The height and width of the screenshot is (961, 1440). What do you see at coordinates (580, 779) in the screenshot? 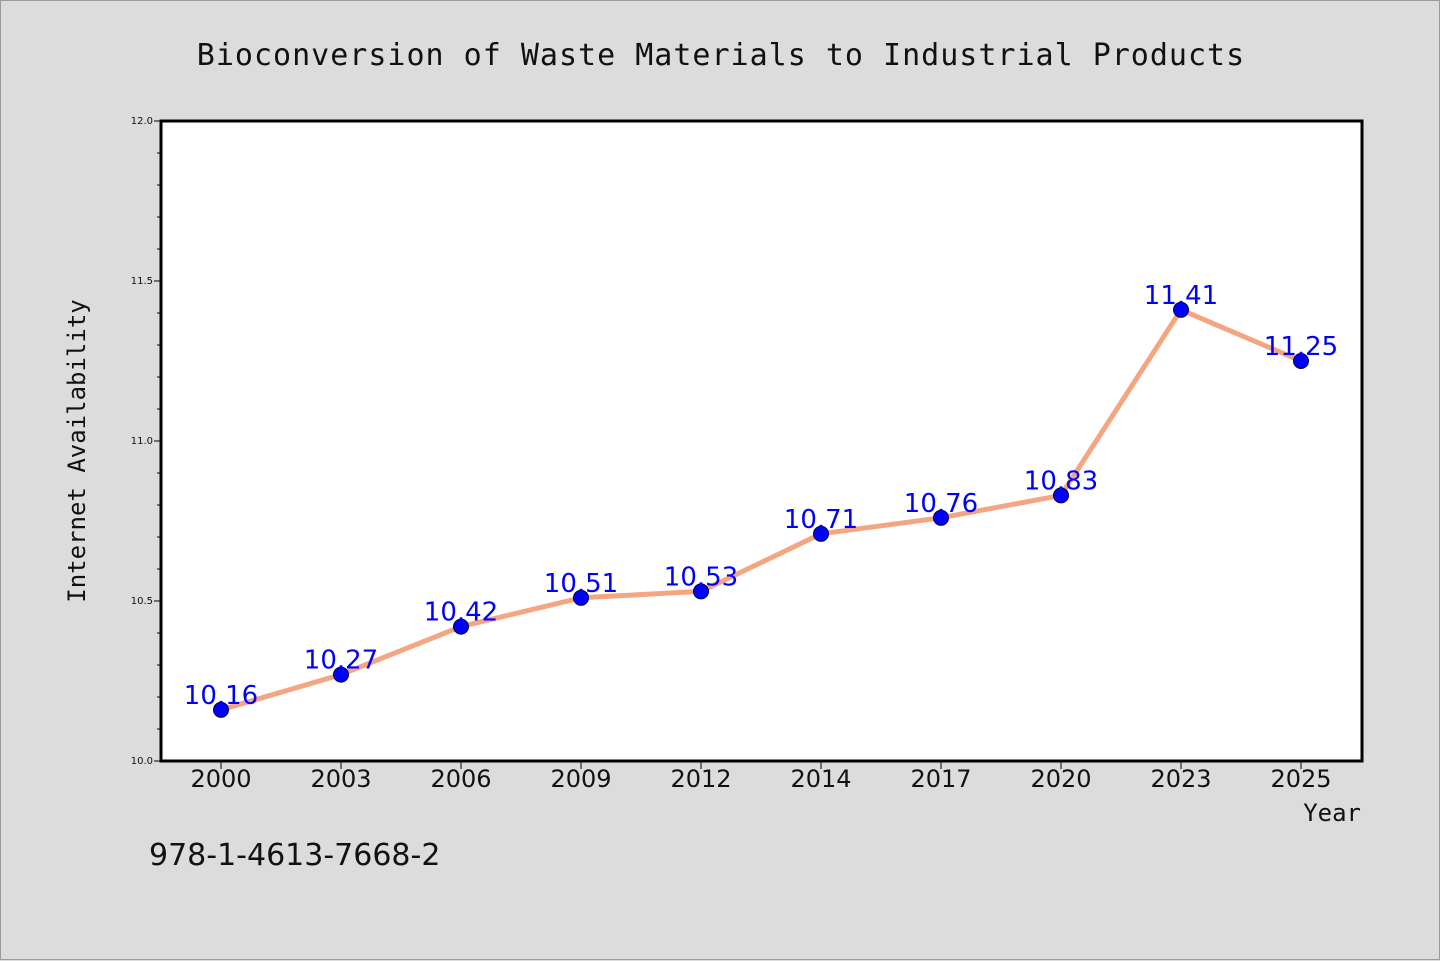
I see `x-tick-label: 2009` at bounding box center [580, 779].